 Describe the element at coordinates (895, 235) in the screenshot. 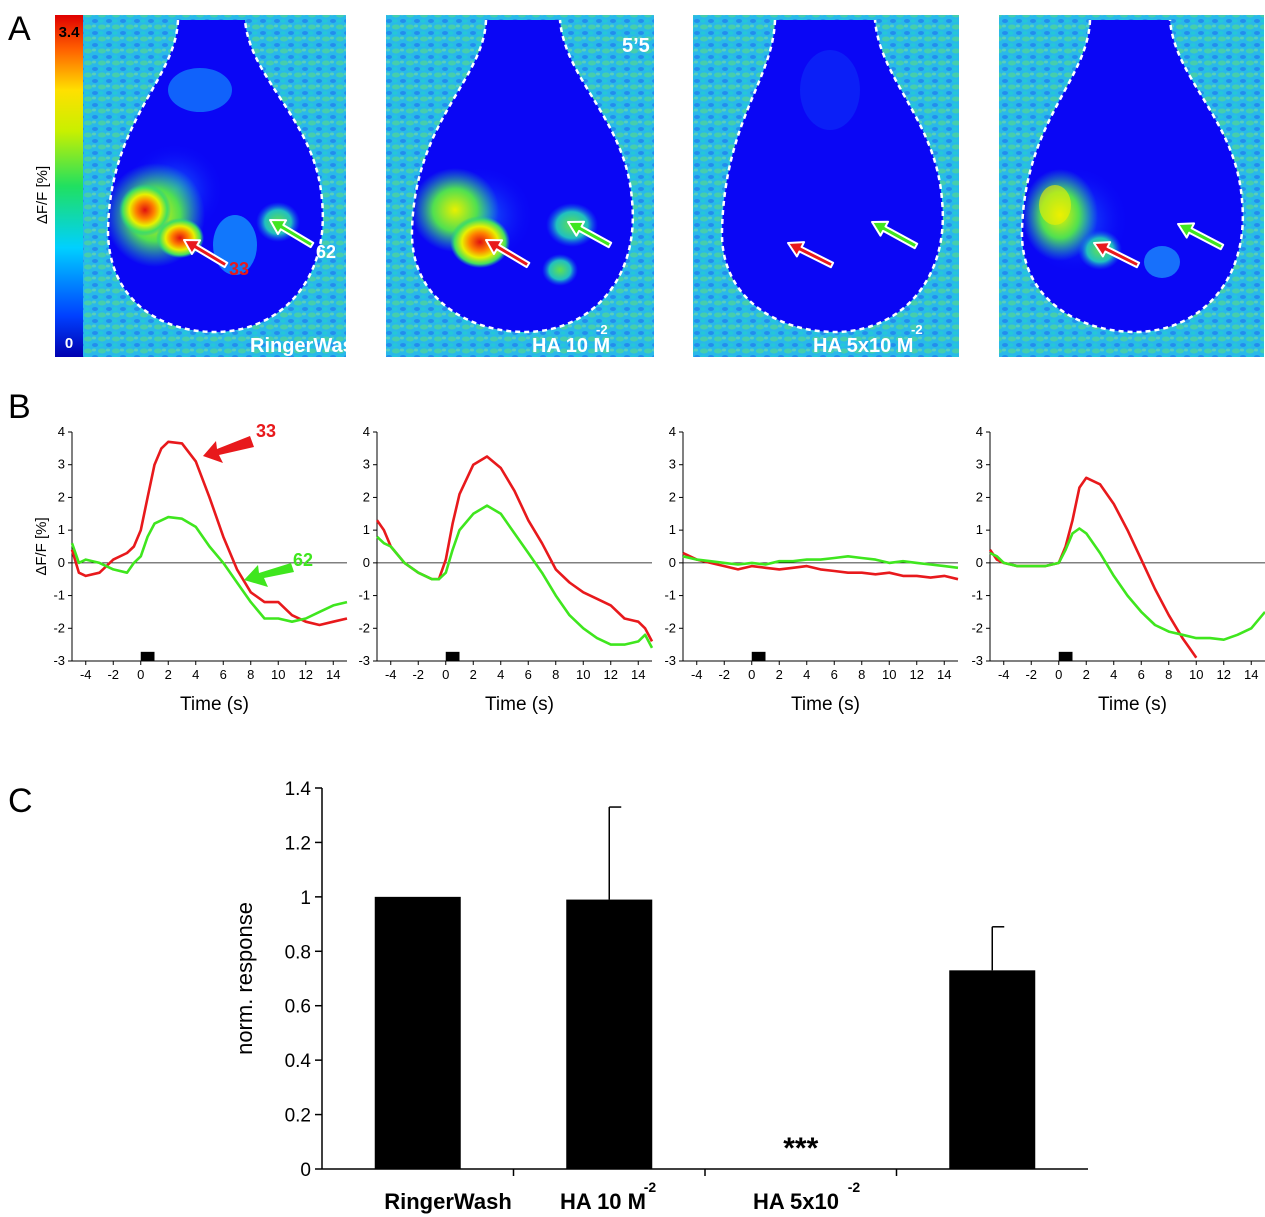

I see `image-3-green-arrow` at that location.